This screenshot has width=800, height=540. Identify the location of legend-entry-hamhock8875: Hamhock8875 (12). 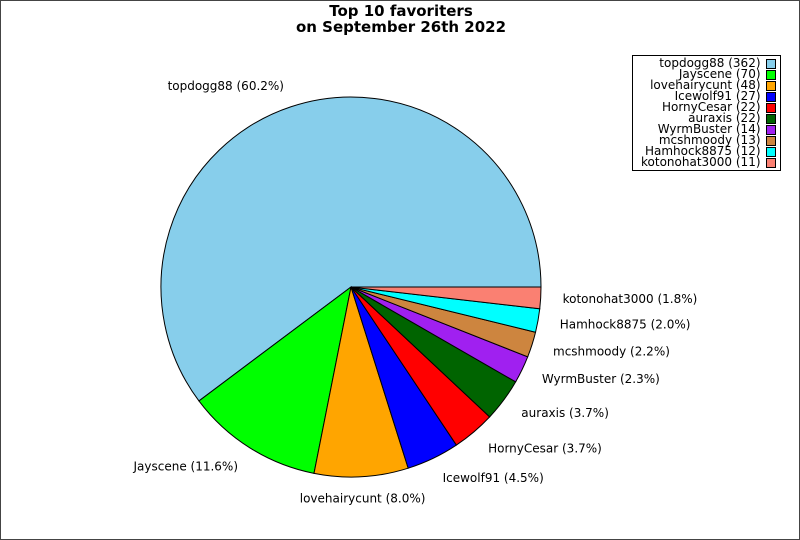
(708, 151).